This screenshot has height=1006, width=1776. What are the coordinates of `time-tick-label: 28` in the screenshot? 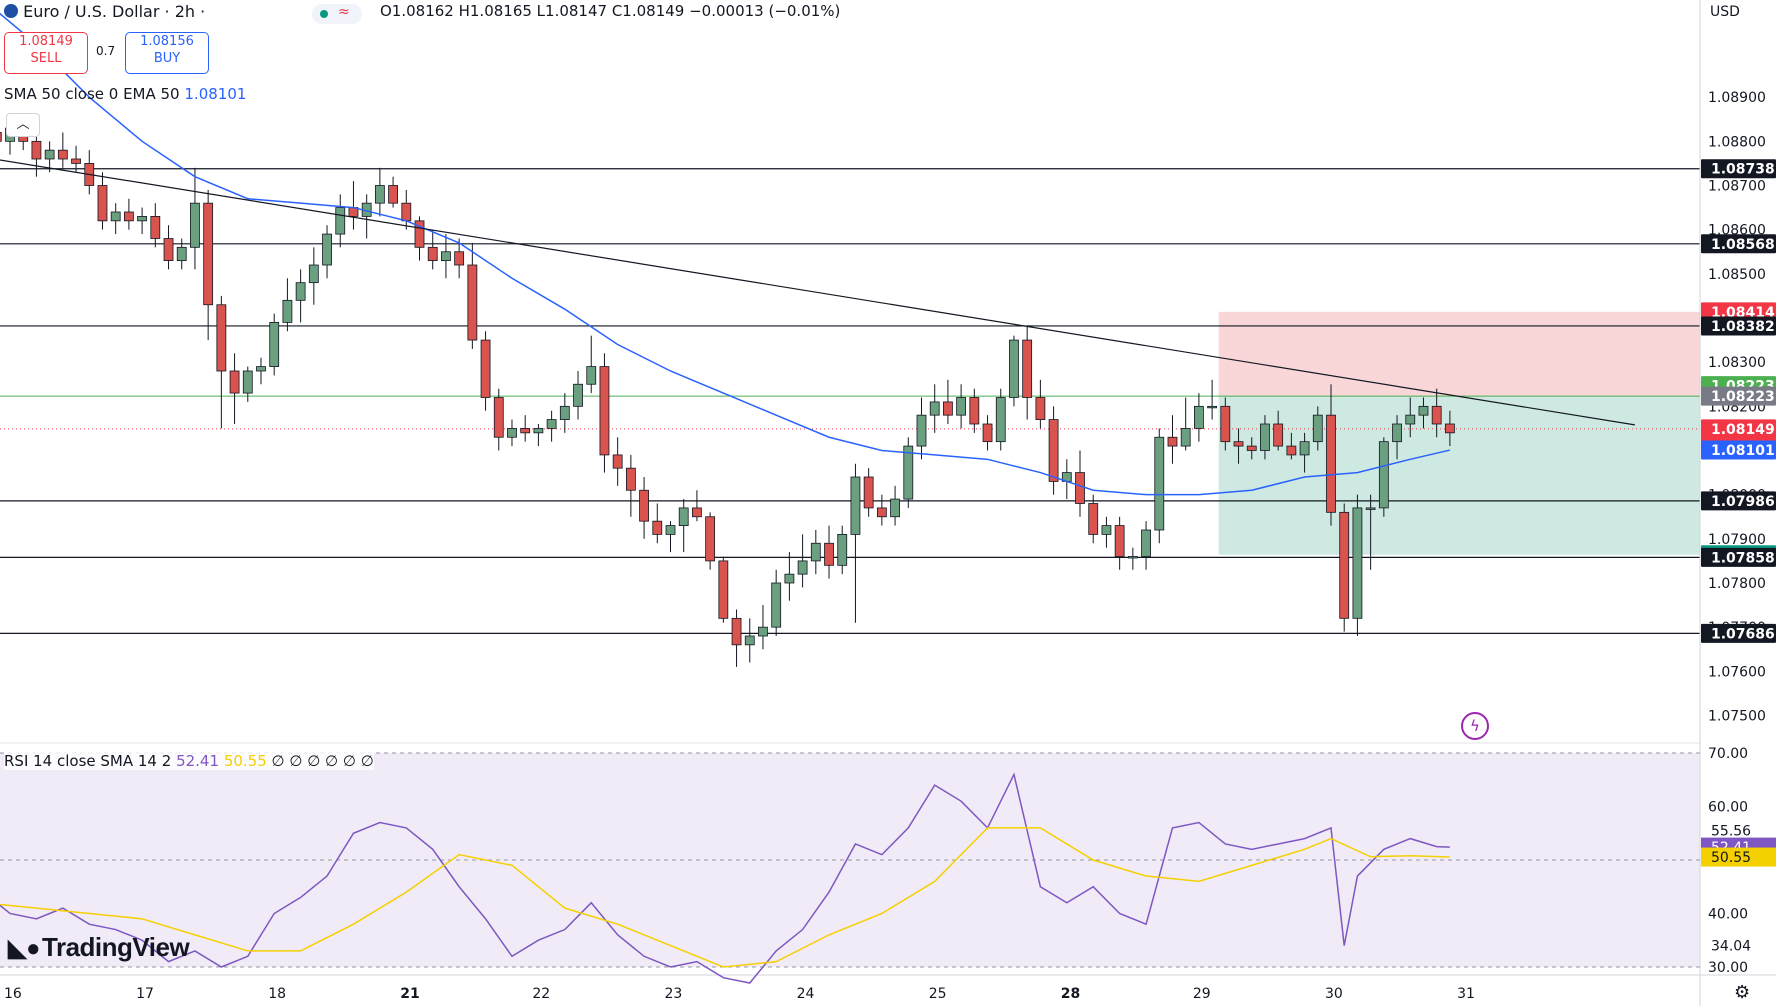 It's located at (1070, 994).